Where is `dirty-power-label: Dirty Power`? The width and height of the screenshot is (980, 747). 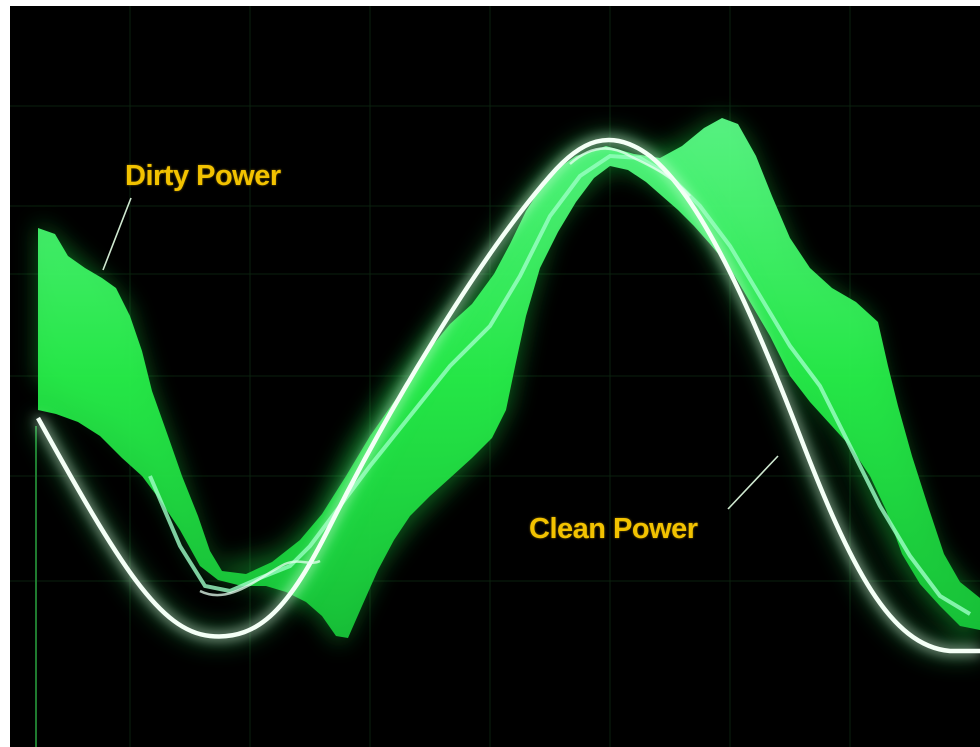
dirty-power-label: Dirty Power is located at coordinates (203, 176).